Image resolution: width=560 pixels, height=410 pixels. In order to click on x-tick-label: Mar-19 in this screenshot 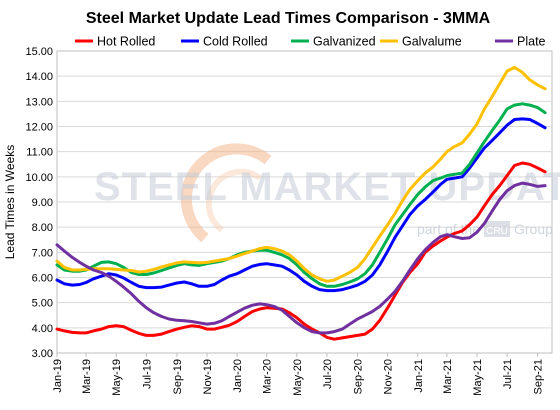, I will do `click(87, 376)`.